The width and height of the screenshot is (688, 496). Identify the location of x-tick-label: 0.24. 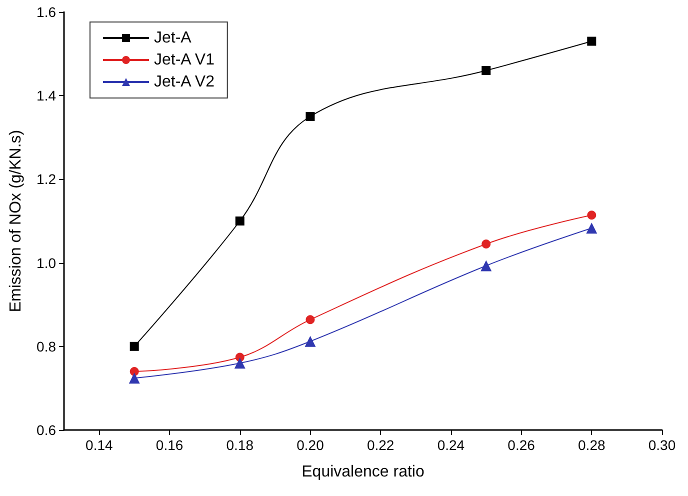
(451, 445).